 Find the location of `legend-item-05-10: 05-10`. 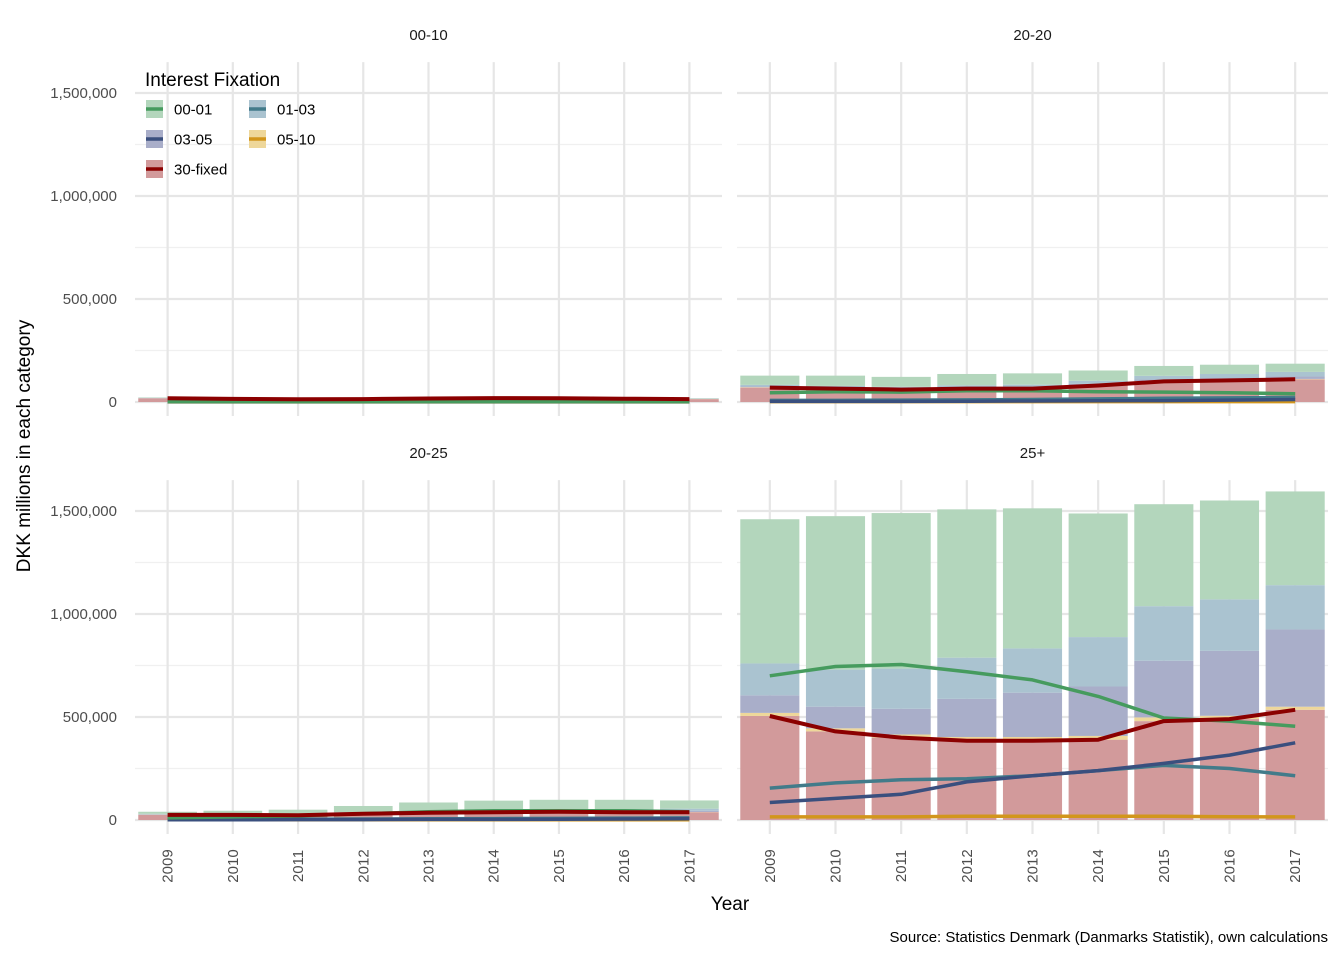

legend-item-05-10: 05-10 is located at coordinates (282, 139).